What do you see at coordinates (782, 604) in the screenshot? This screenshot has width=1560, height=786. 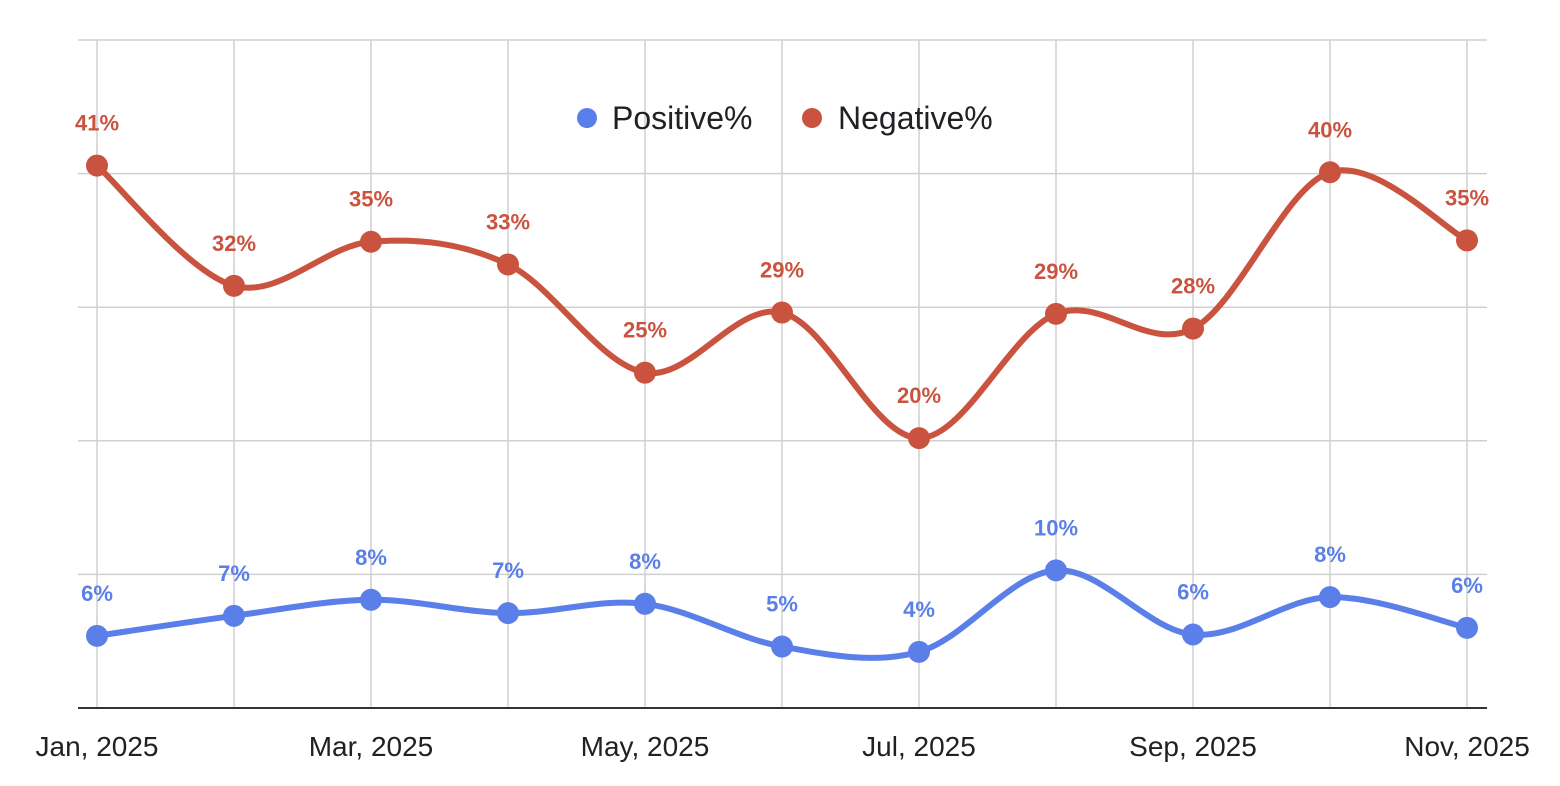 I see `data-label-positive: 5%` at bounding box center [782, 604].